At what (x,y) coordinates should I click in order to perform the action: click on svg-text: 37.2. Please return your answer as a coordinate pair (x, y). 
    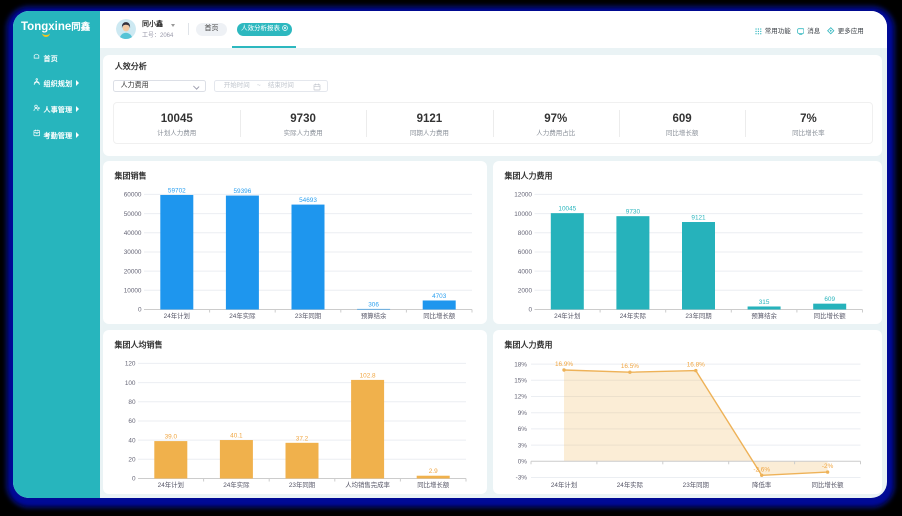
    Looking at the image, I should click on (302, 438).